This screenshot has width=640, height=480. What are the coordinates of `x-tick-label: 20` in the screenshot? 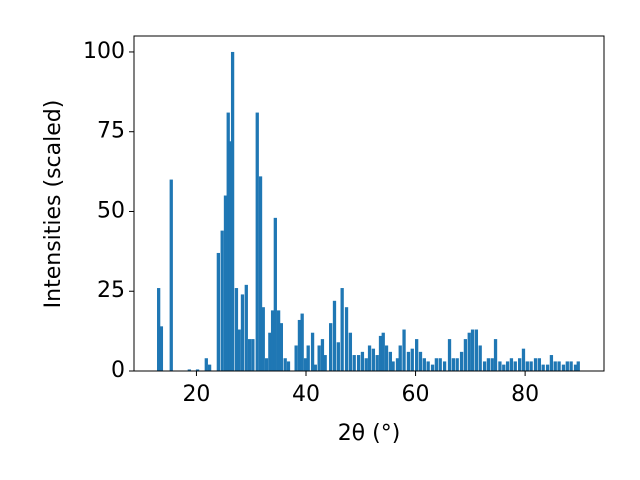 It's located at (196, 394).